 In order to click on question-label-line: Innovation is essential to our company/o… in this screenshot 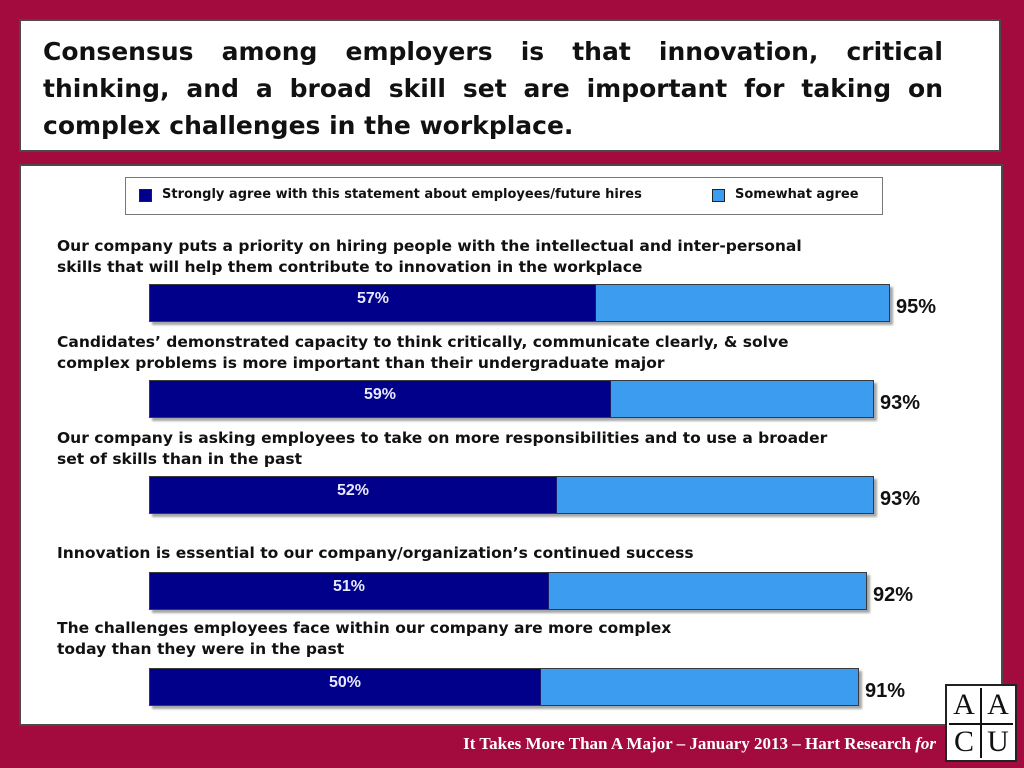, I will do `click(375, 553)`.